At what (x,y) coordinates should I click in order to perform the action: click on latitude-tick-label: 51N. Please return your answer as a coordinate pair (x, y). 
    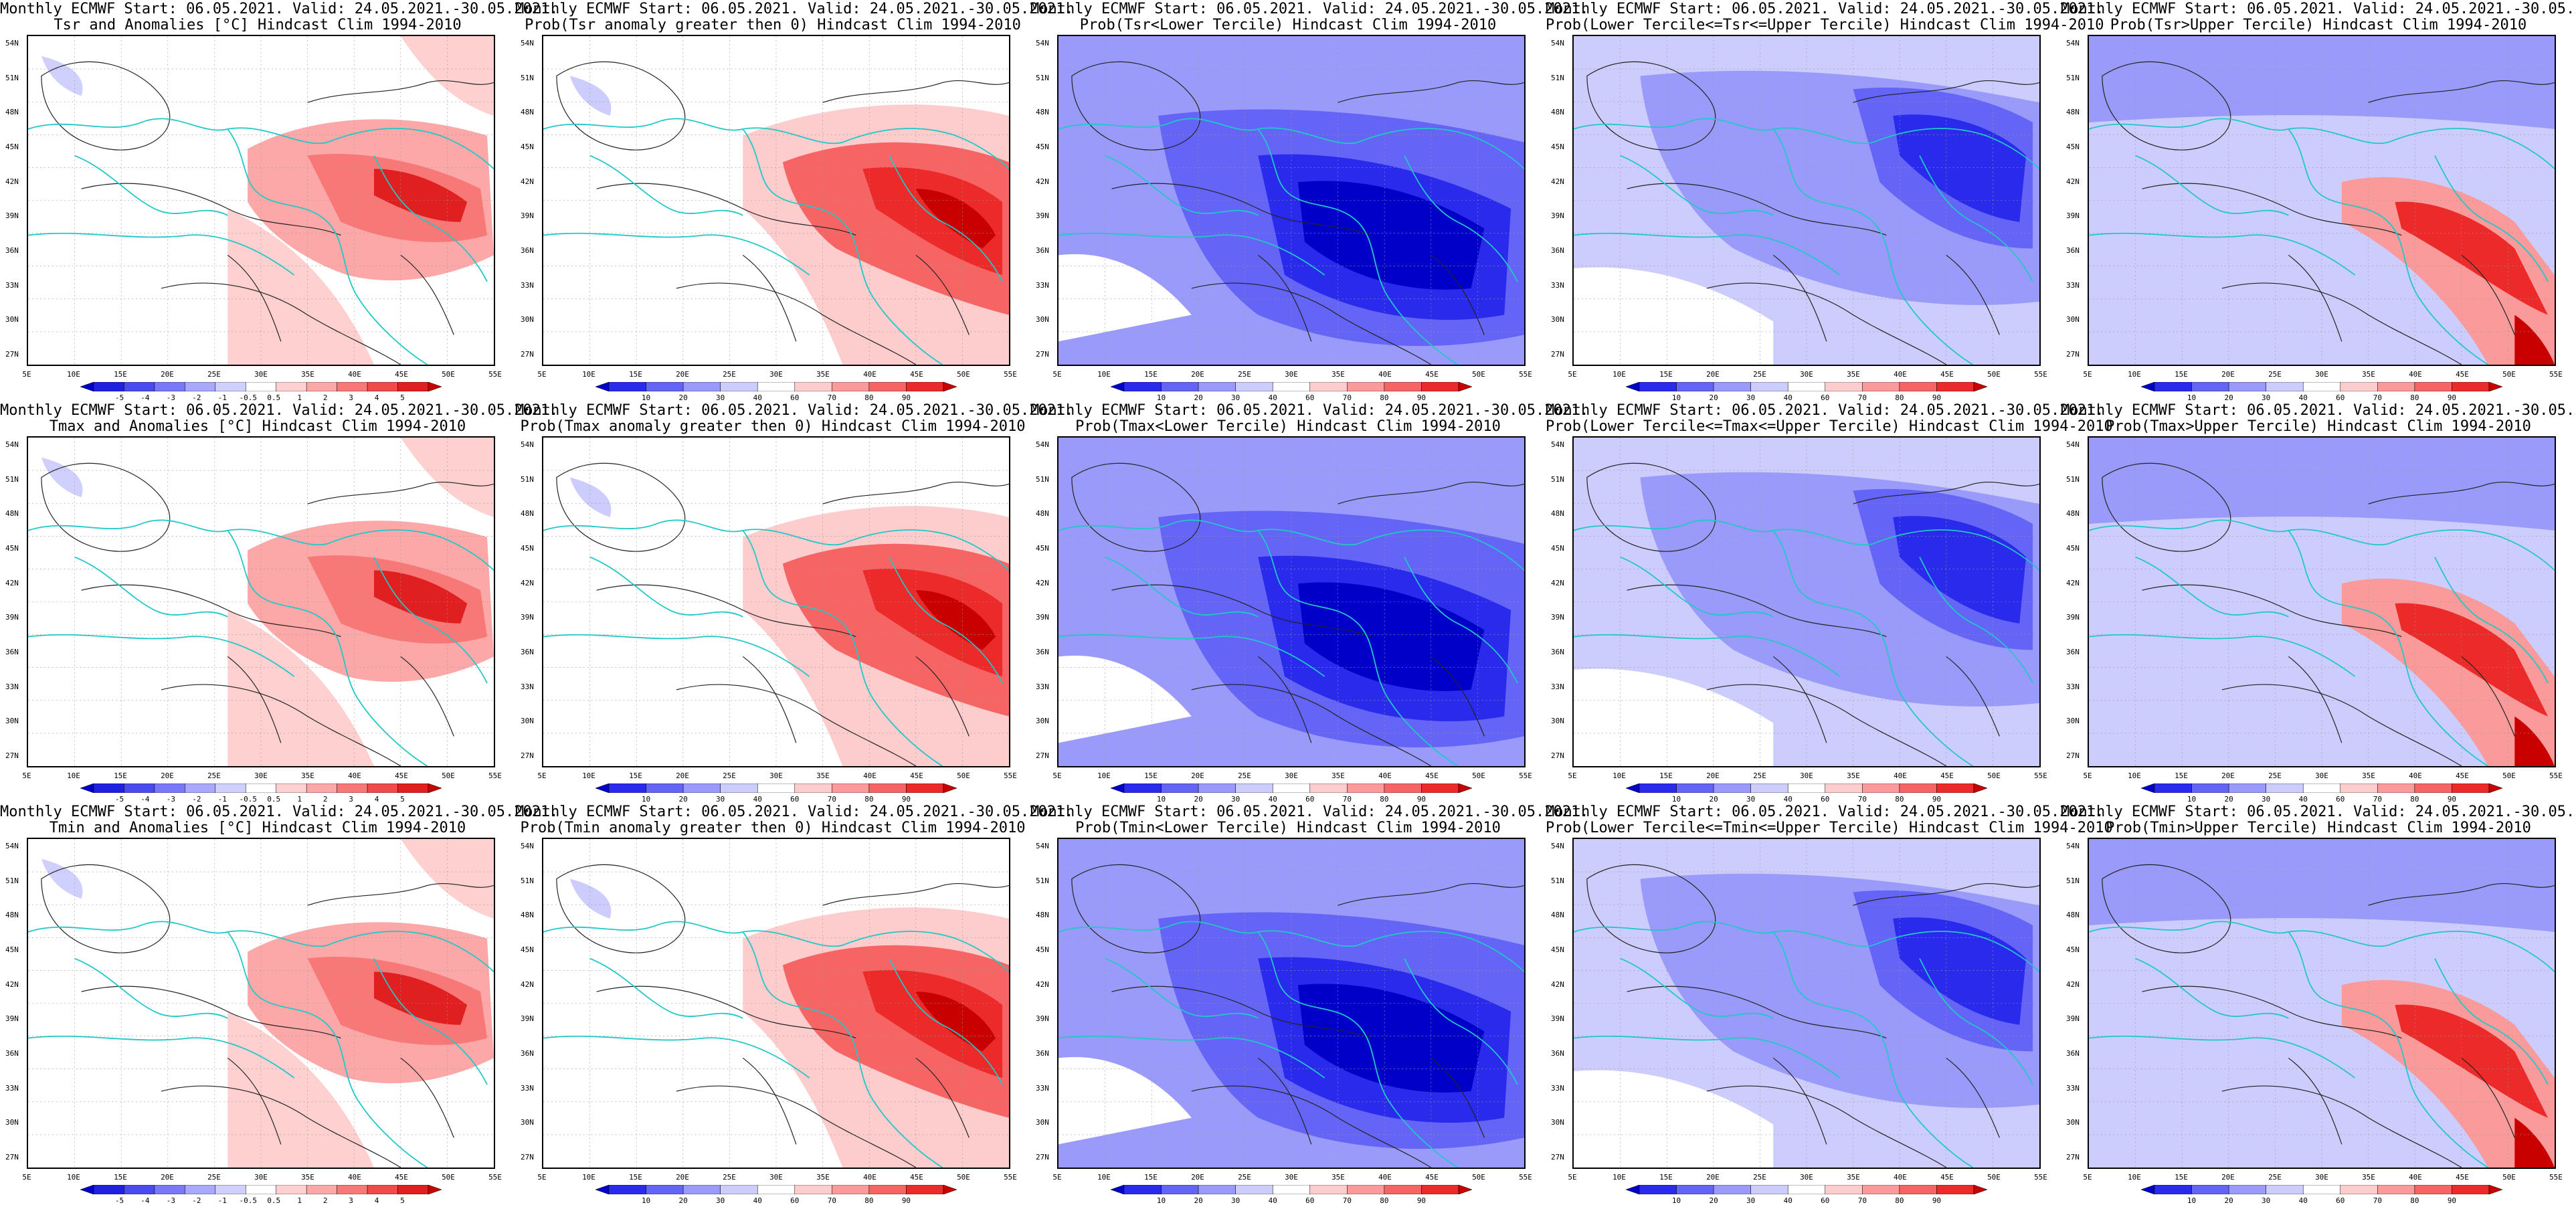
    Looking at the image, I should click on (527, 77).